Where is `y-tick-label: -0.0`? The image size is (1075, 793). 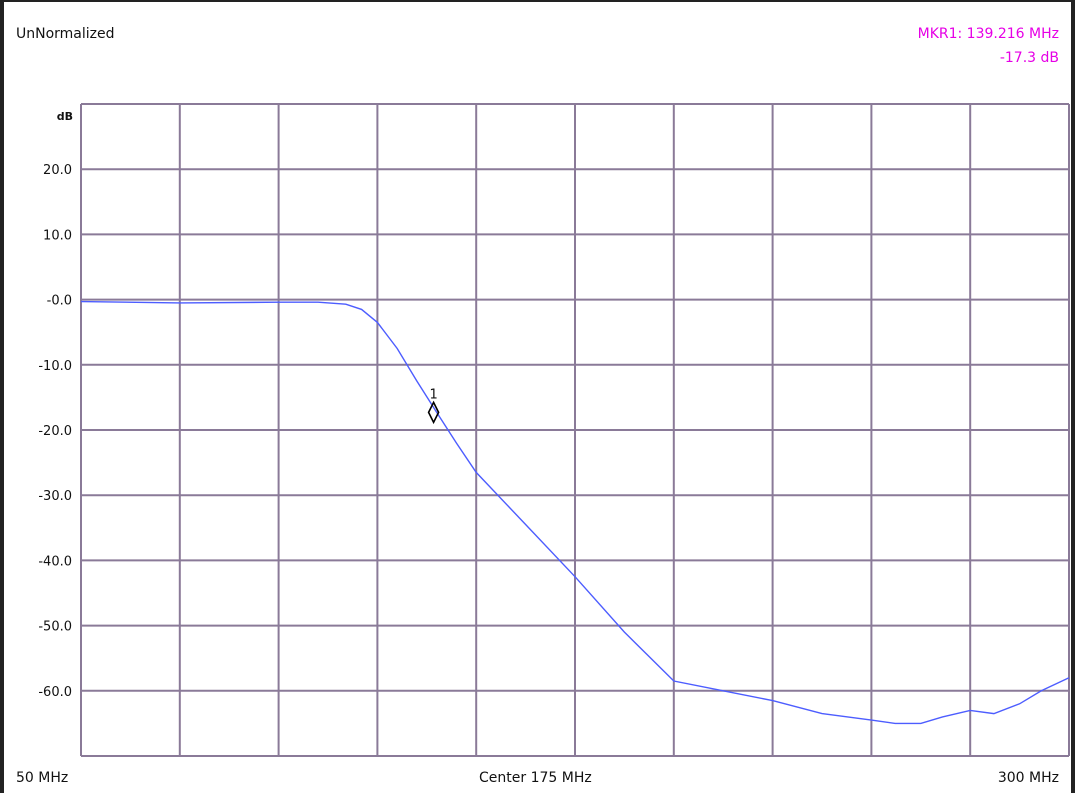
y-tick-label: -0.0 is located at coordinates (59, 301).